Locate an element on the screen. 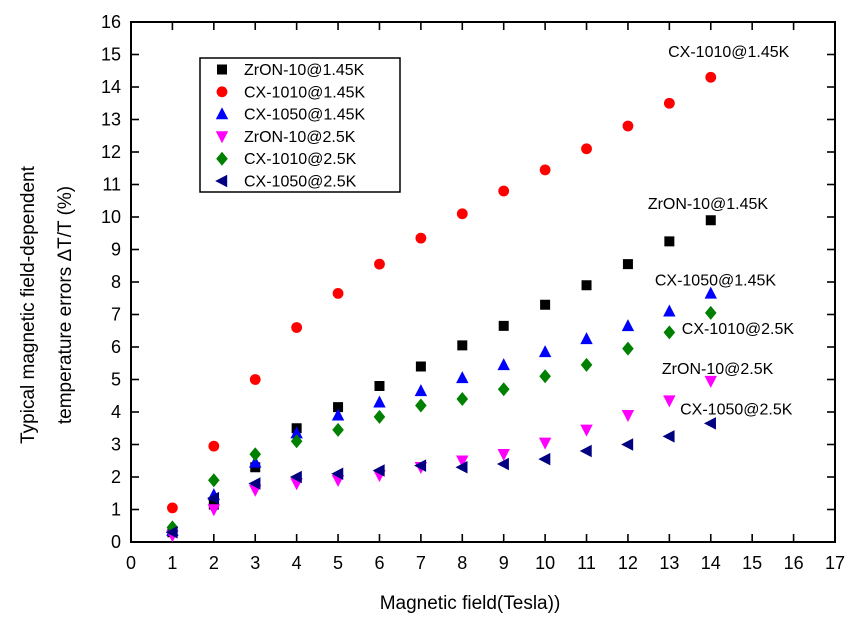  x-tick-label: 8 is located at coordinates (462, 563).